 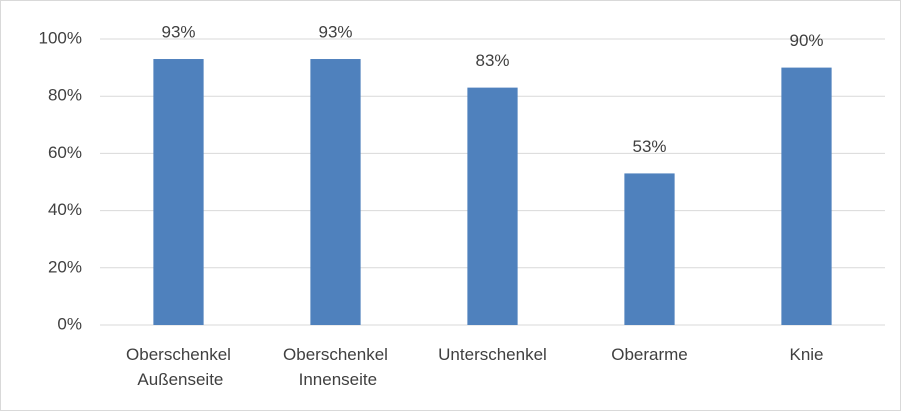 I want to click on data-label: 83%, so click(x=492, y=60).